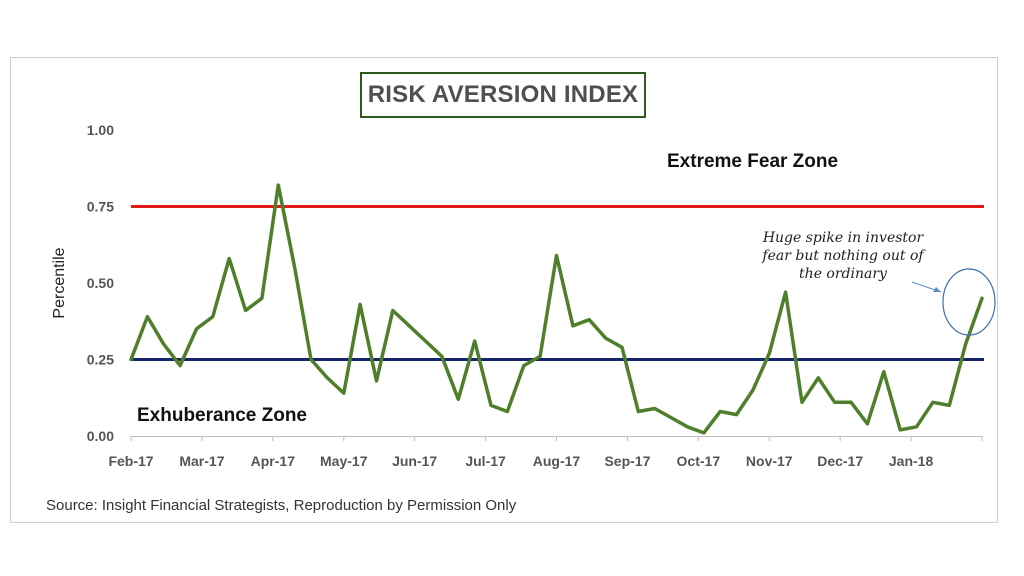 This screenshot has width=1024, height=576. What do you see at coordinates (100, 207) in the screenshot?
I see `y-tick-label: 0.75` at bounding box center [100, 207].